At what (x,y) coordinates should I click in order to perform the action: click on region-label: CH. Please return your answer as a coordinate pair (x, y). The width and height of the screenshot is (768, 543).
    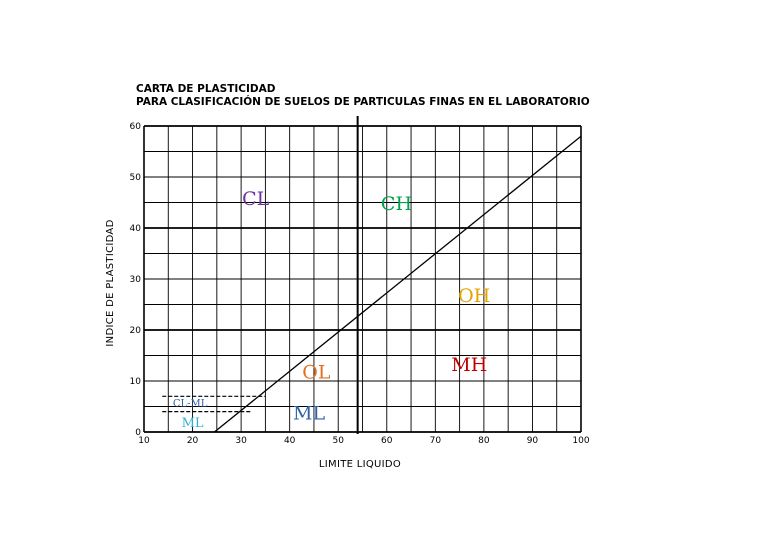
    Looking at the image, I should click on (396, 204).